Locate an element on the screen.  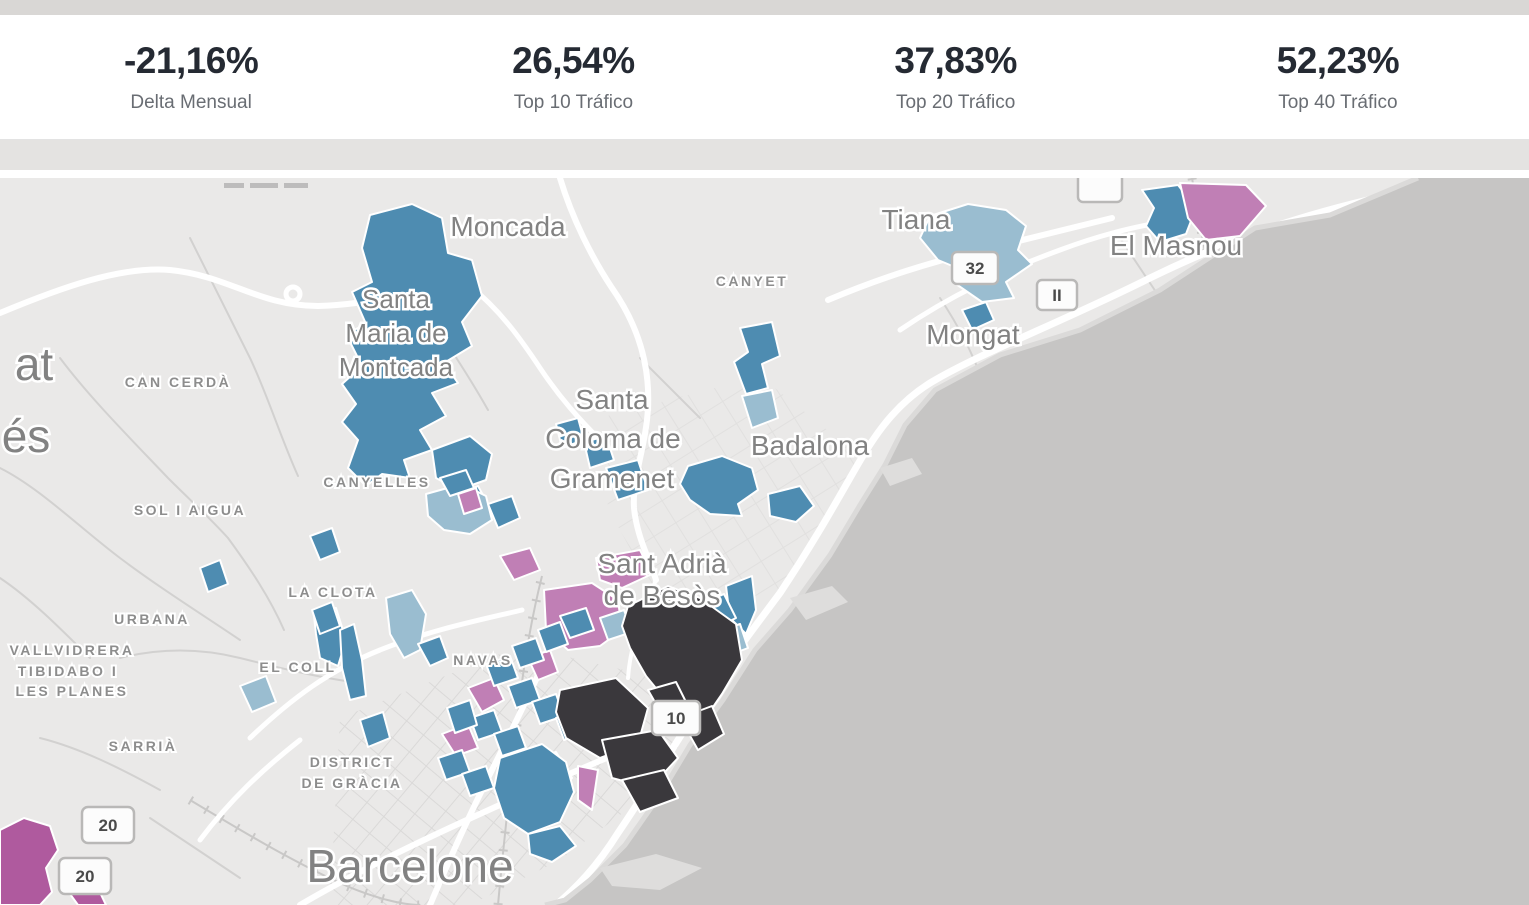
city-label-santa-maria-2: Maria de is located at coordinates (395, 333).